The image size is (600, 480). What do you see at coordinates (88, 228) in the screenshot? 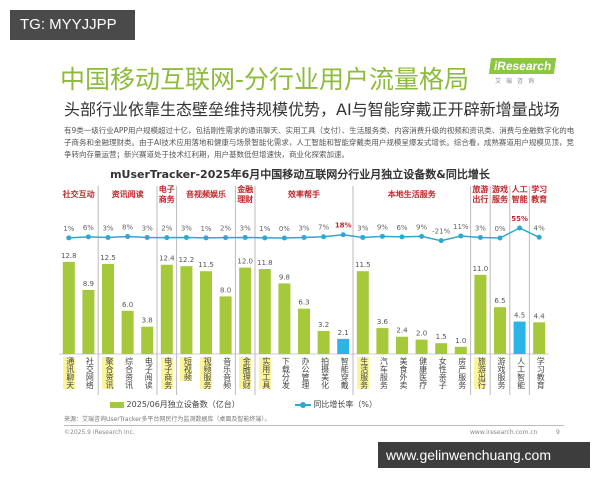
I see `growth-label: 6%` at bounding box center [88, 228].